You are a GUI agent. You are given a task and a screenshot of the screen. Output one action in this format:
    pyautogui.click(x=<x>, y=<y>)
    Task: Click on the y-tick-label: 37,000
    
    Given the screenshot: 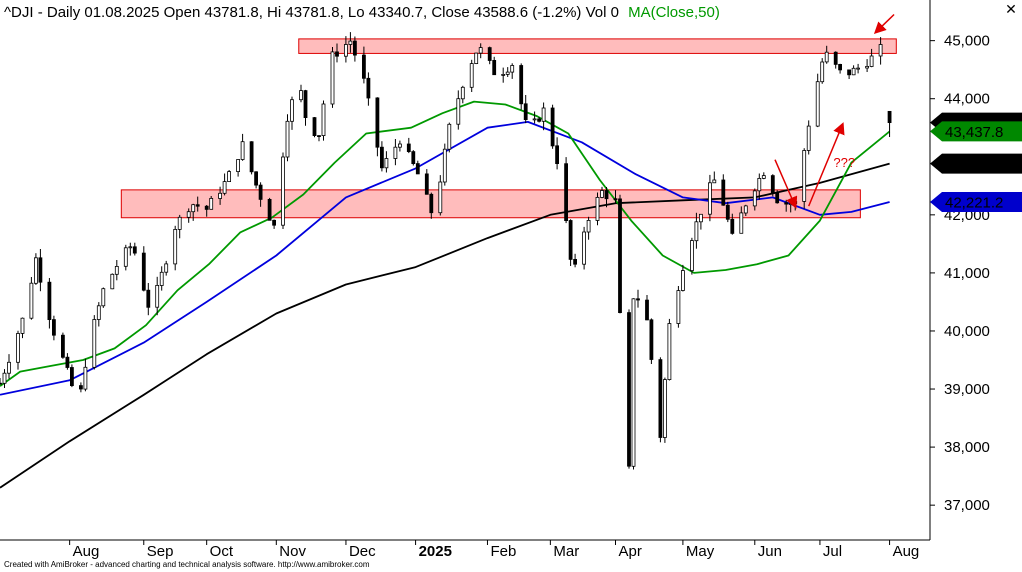 What is the action you would take?
    pyautogui.click(x=967, y=505)
    